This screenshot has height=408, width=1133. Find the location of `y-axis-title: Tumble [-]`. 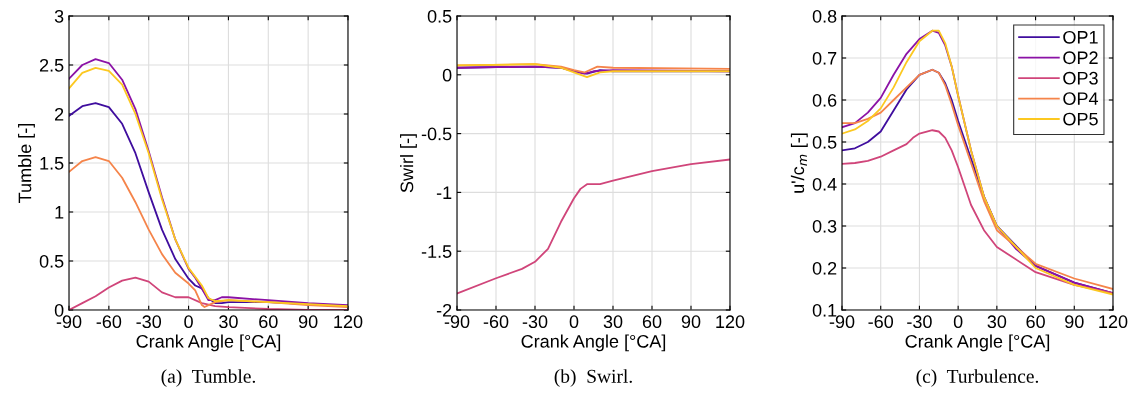

y-axis-title: Tumble [-] is located at coordinates (26, 163).